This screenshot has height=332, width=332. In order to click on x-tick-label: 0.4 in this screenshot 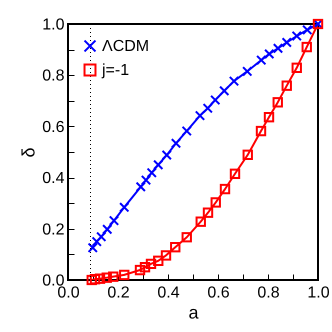, I will do `click(168, 293)`.